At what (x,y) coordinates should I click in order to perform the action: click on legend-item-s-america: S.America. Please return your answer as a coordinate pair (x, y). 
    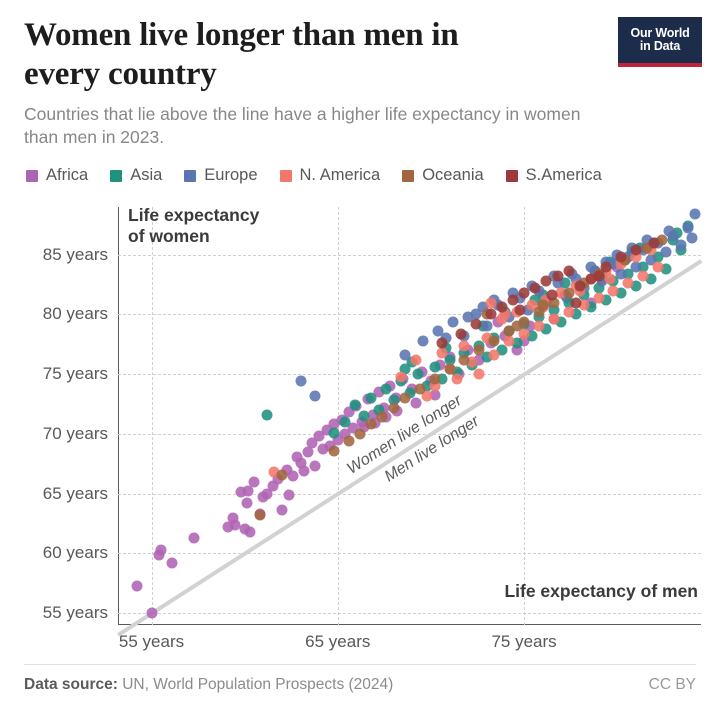
    Looking at the image, I should click on (553, 175).